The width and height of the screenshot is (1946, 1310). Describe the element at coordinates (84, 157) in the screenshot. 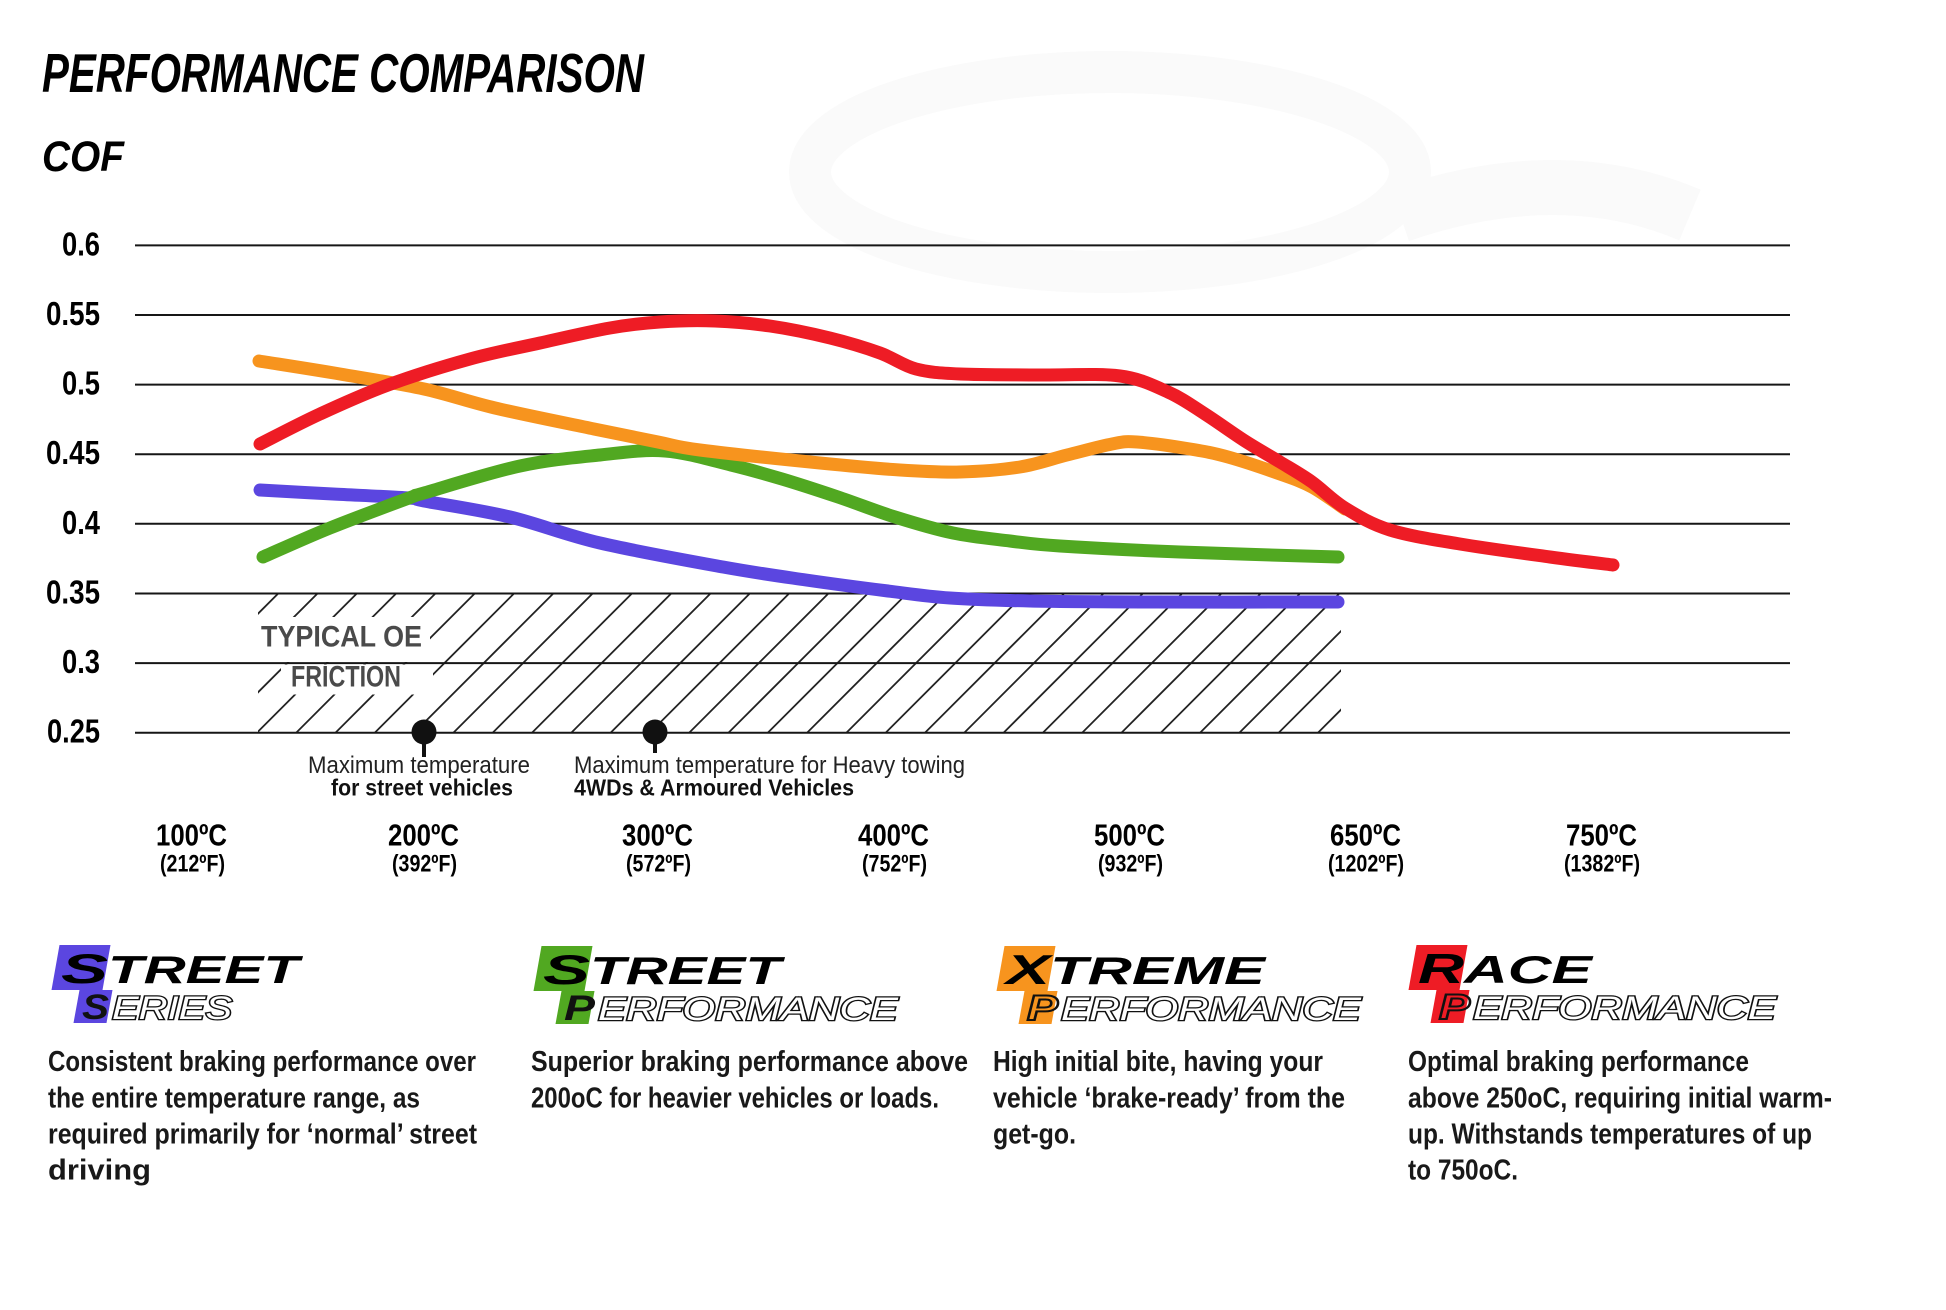

I see `svg-text: COF` at that location.